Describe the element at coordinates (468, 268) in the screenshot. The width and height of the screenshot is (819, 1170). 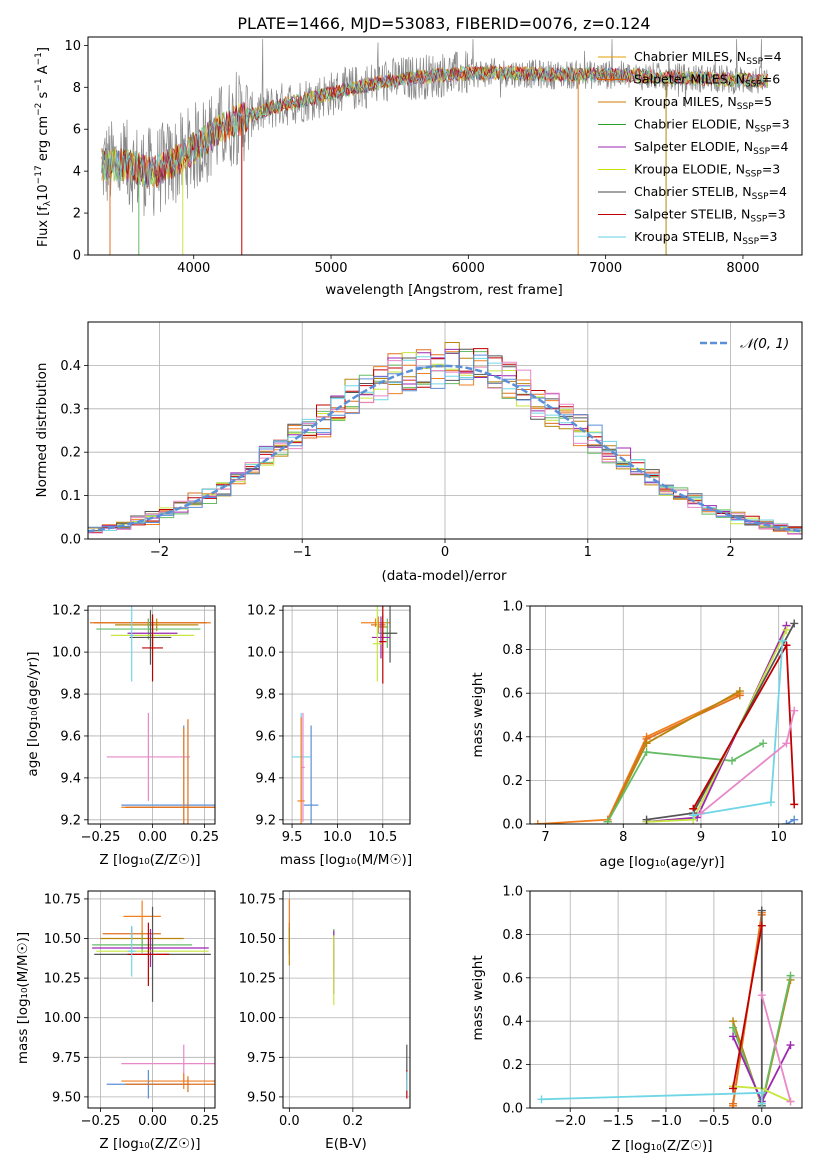
I see `x-tick-label: 6000` at that location.